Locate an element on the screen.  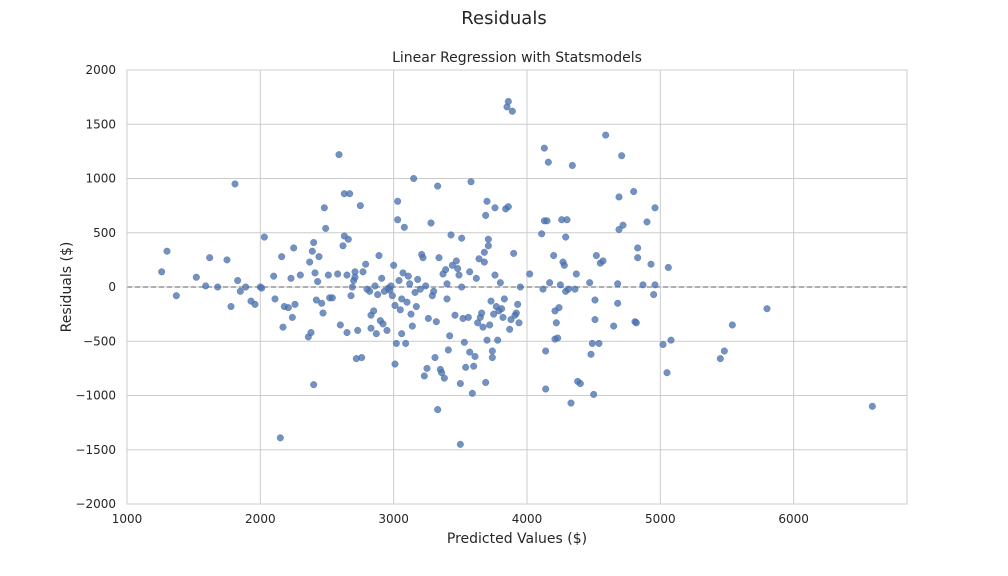
x-axis-title: Predicted Values ($) is located at coordinates (517, 539).